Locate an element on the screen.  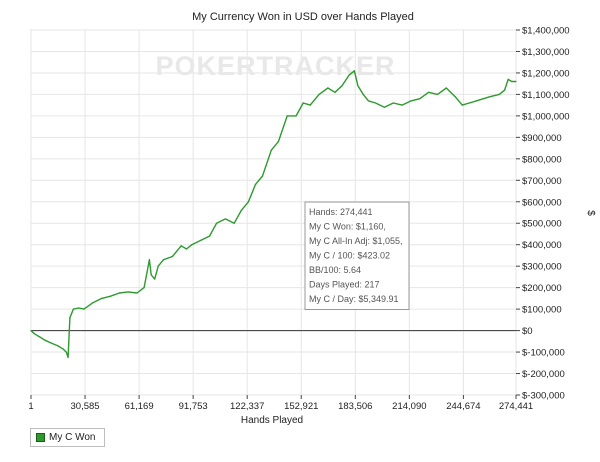
x-tick-label: 91,753 is located at coordinates (193, 406).